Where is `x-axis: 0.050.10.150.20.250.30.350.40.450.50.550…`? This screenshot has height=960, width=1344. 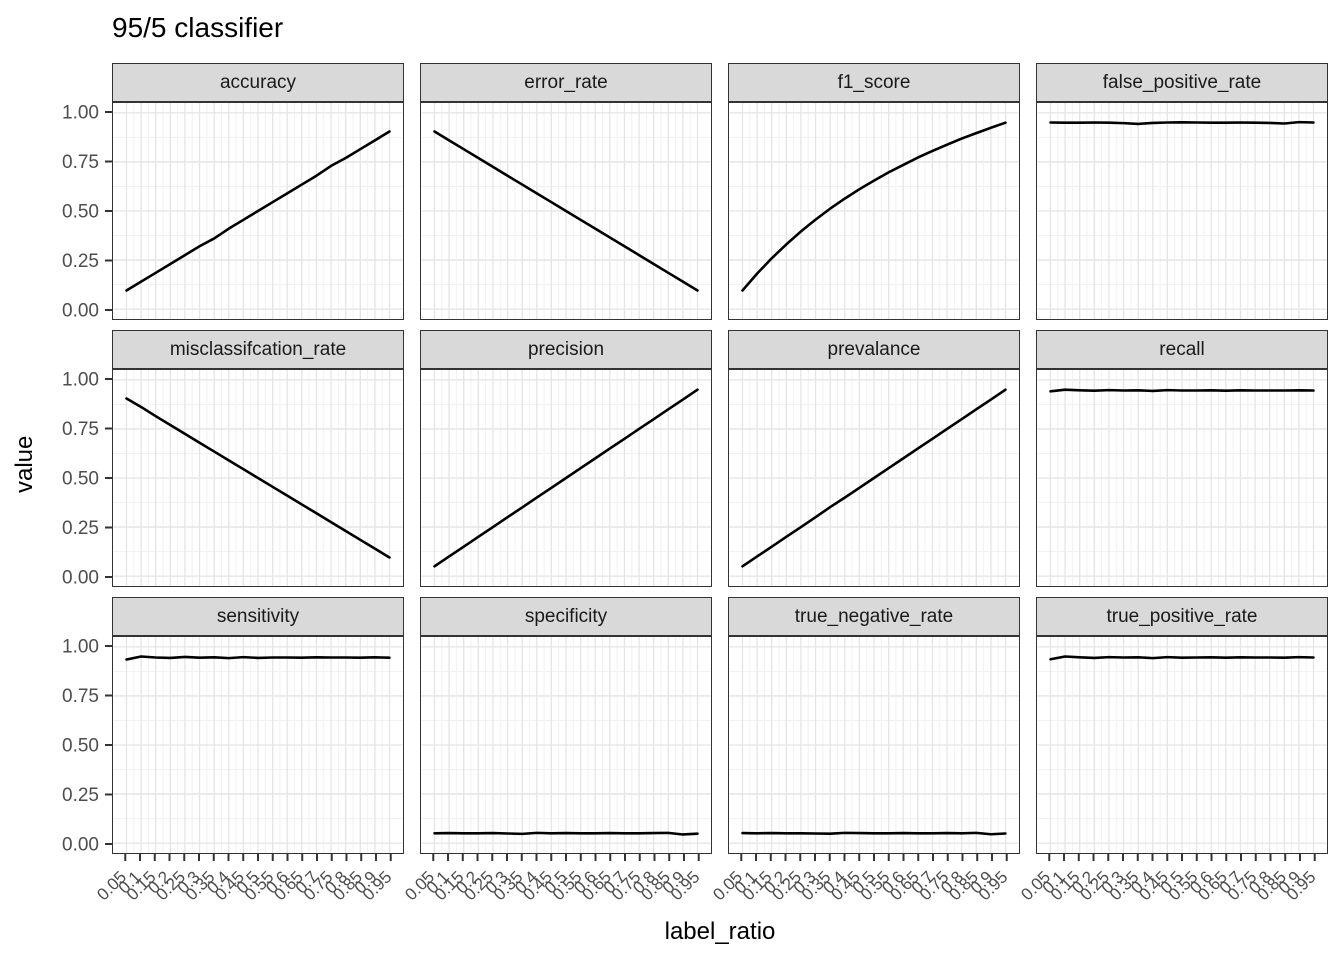
x-axis: 0.050.10.150.20.250.30.350.40.450.50.550… is located at coordinates (706, 879).